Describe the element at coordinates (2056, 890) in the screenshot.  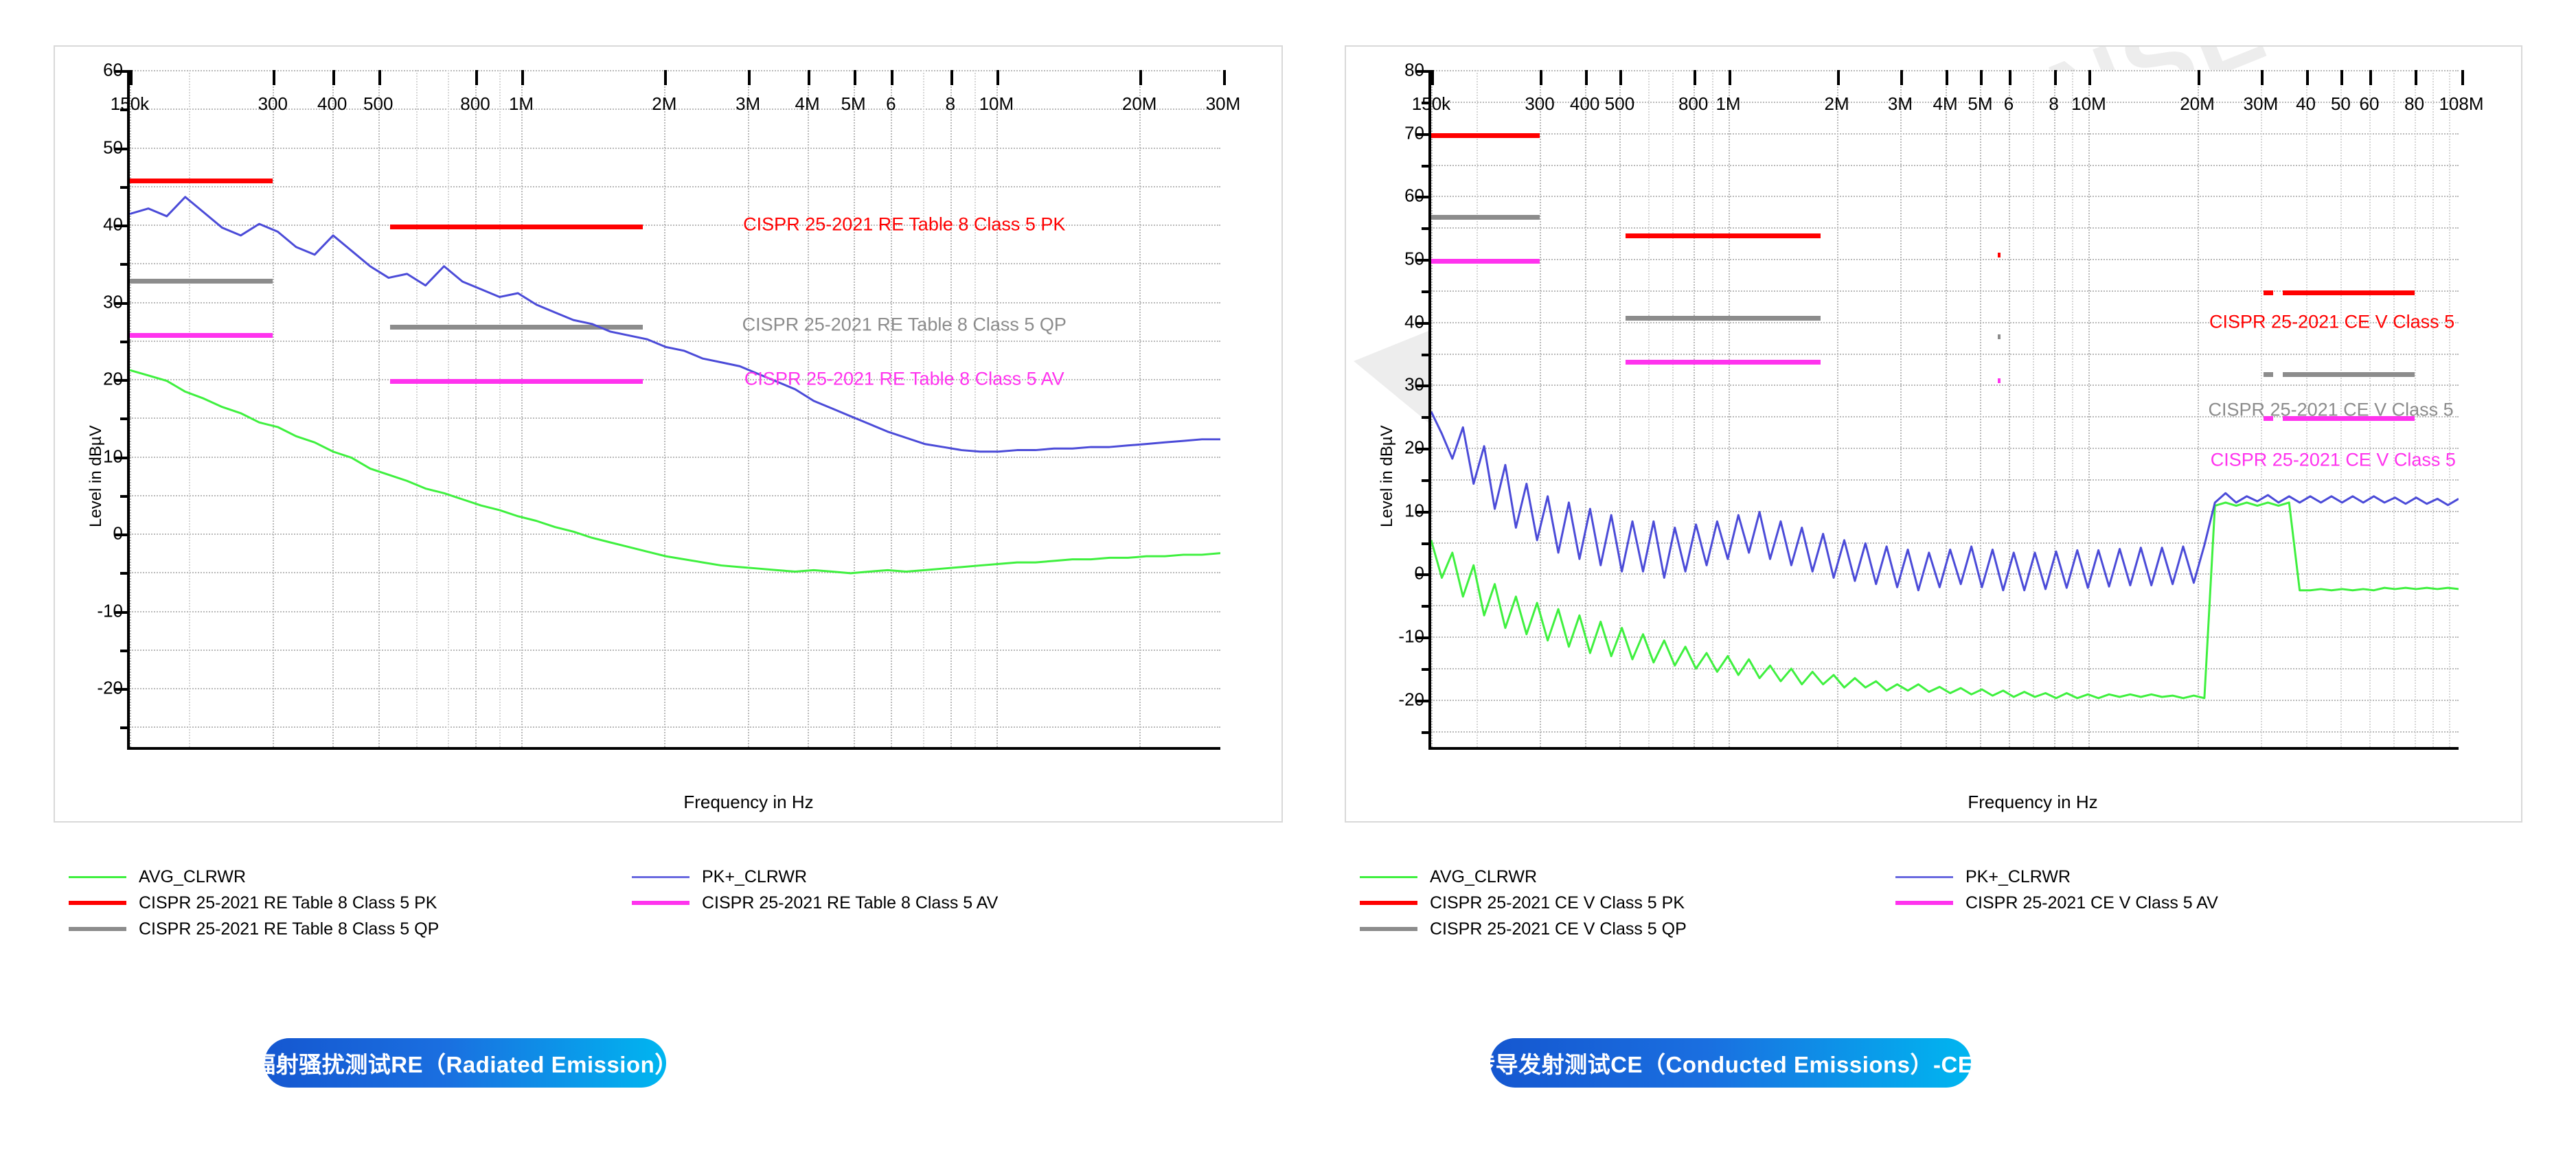
I see `legend-column: PK+_CLRWR CISPR 25-2021 CE V Class 5 AV` at that location.